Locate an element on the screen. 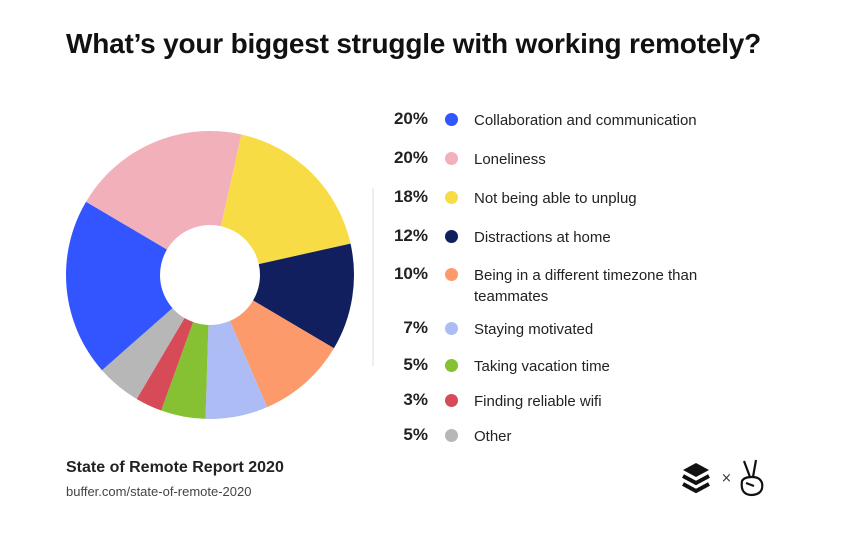  pie-slice-taking-vacation-time is located at coordinates (185, 370).